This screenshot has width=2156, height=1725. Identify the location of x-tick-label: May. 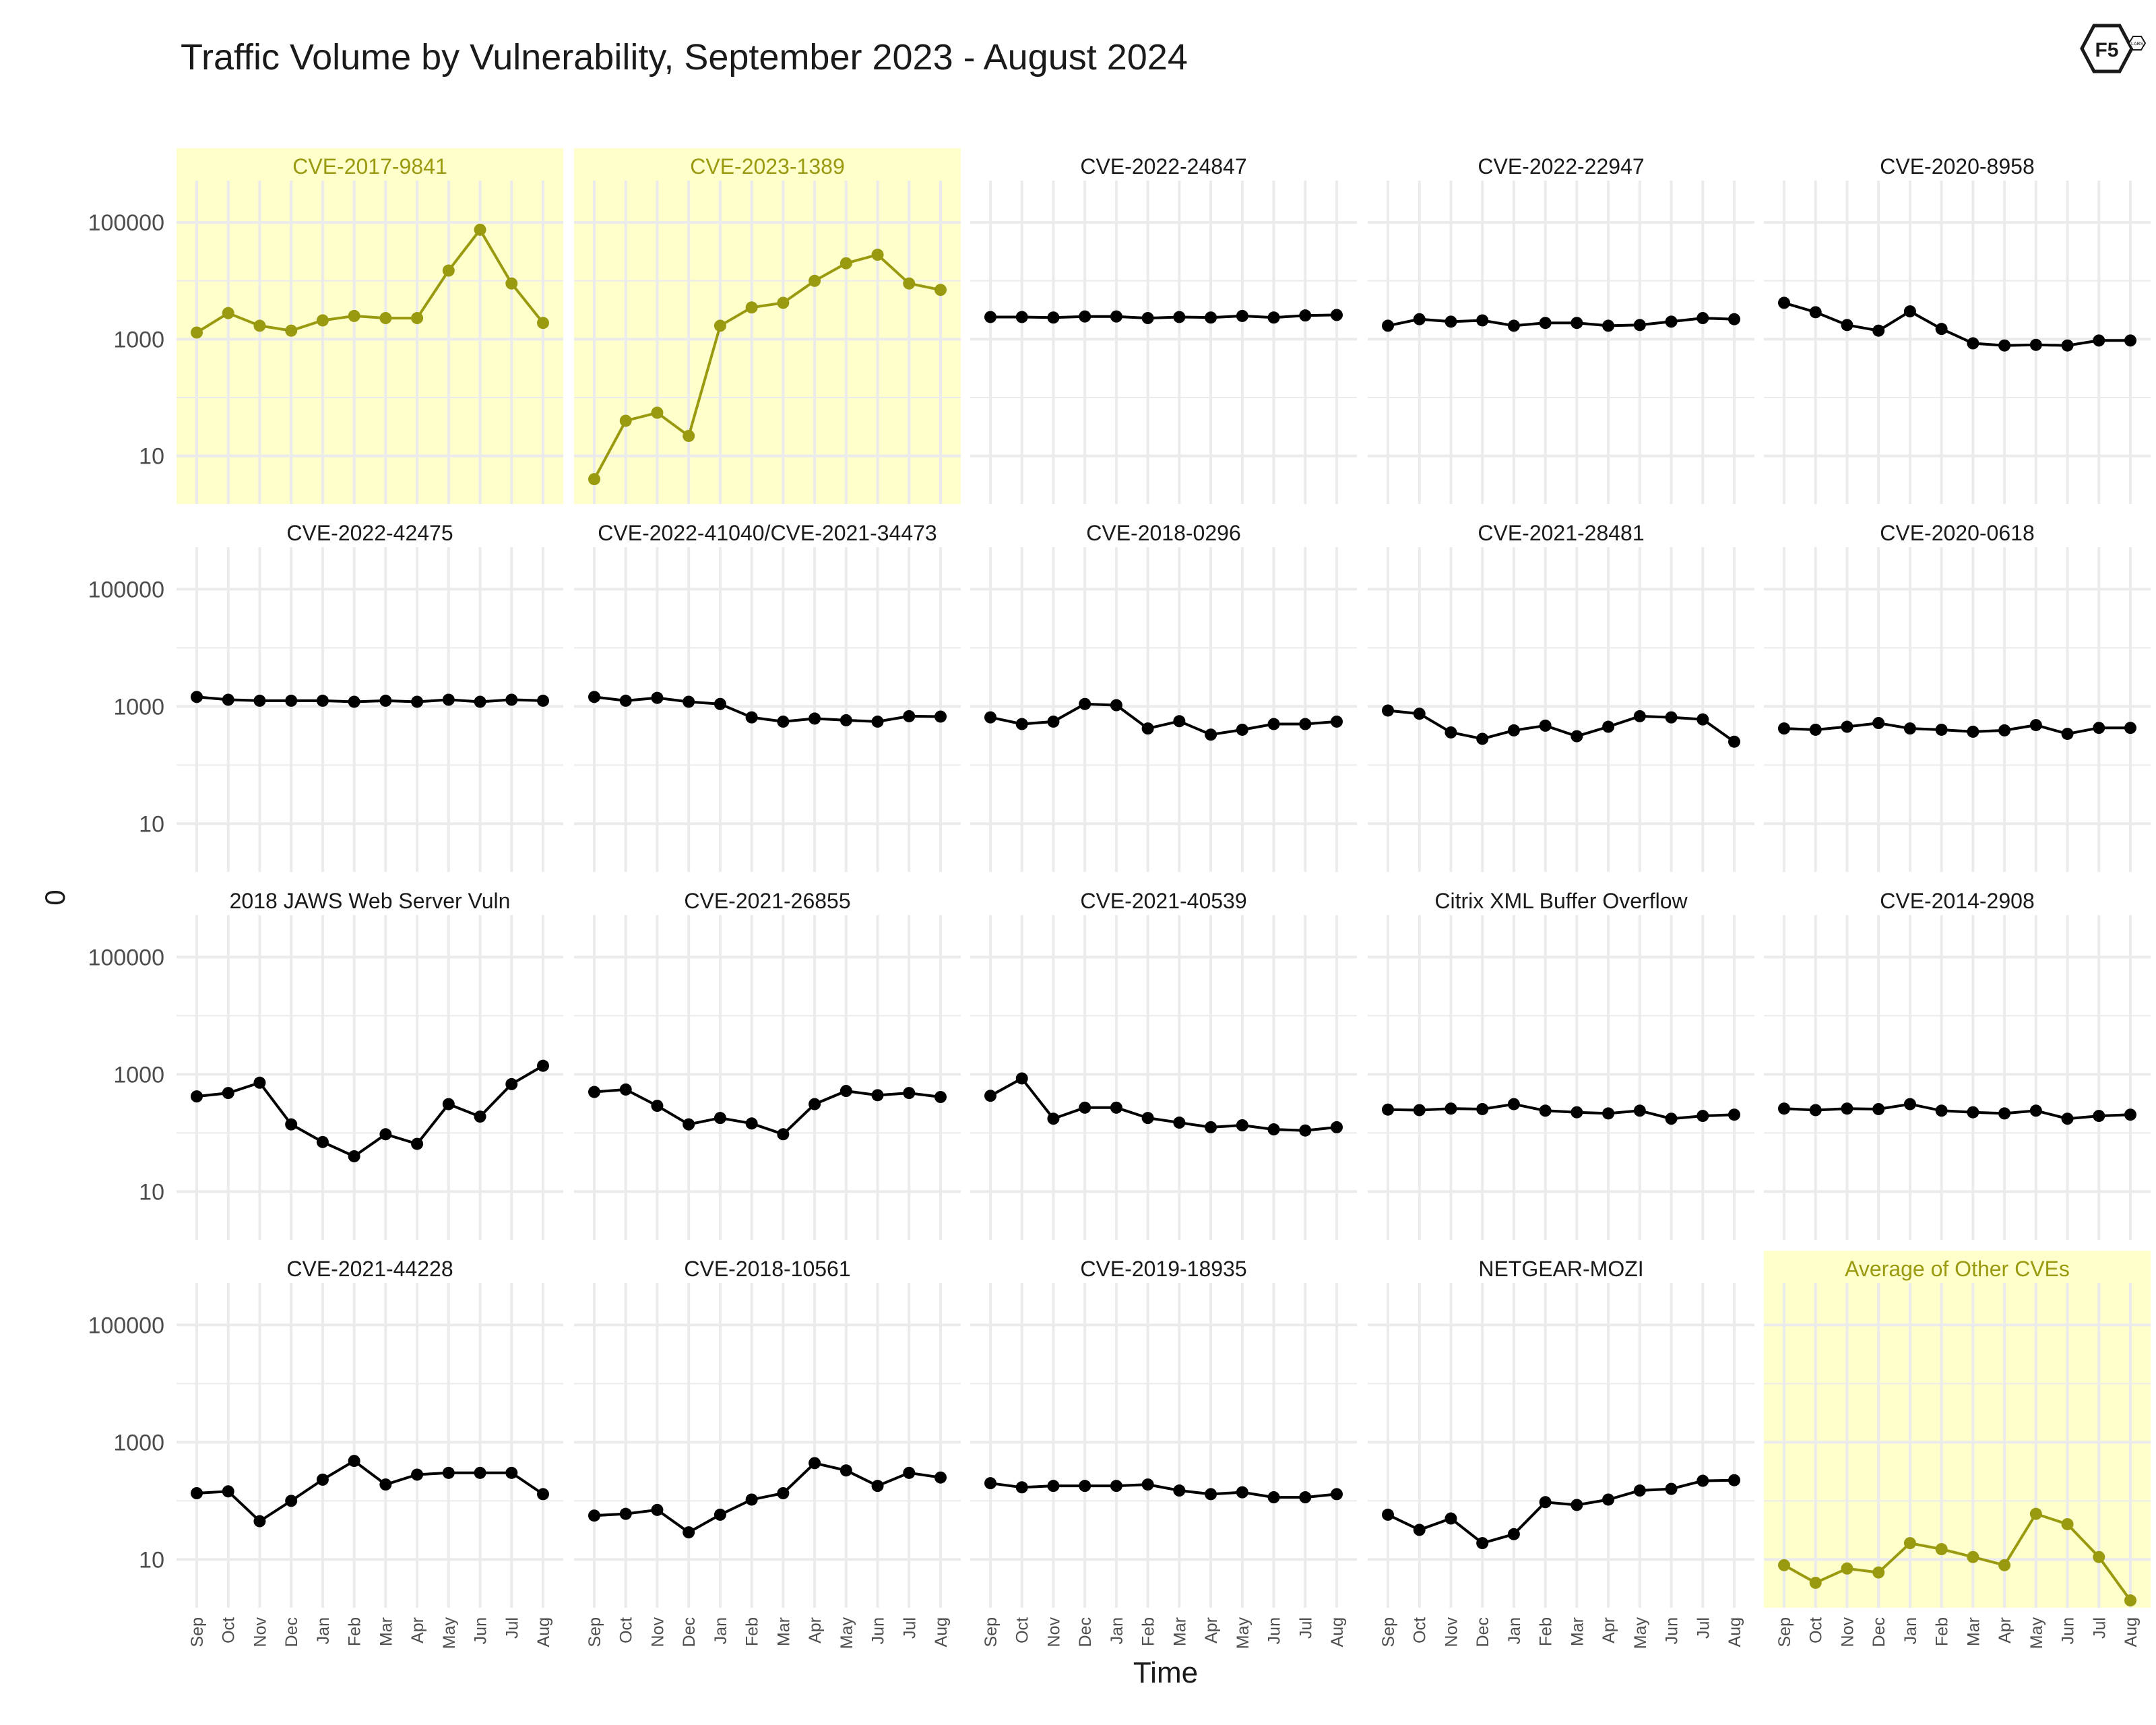
(1243, 1633).